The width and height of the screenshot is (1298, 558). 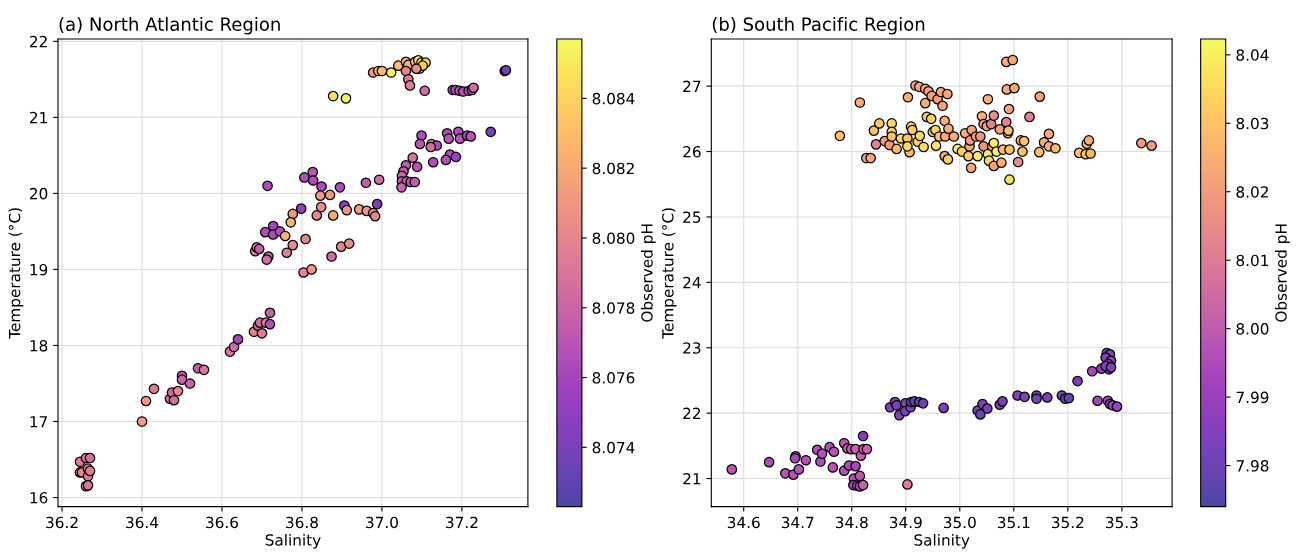 What do you see at coordinates (692, 282) in the screenshot?
I see `y-tick-label: 24` at bounding box center [692, 282].